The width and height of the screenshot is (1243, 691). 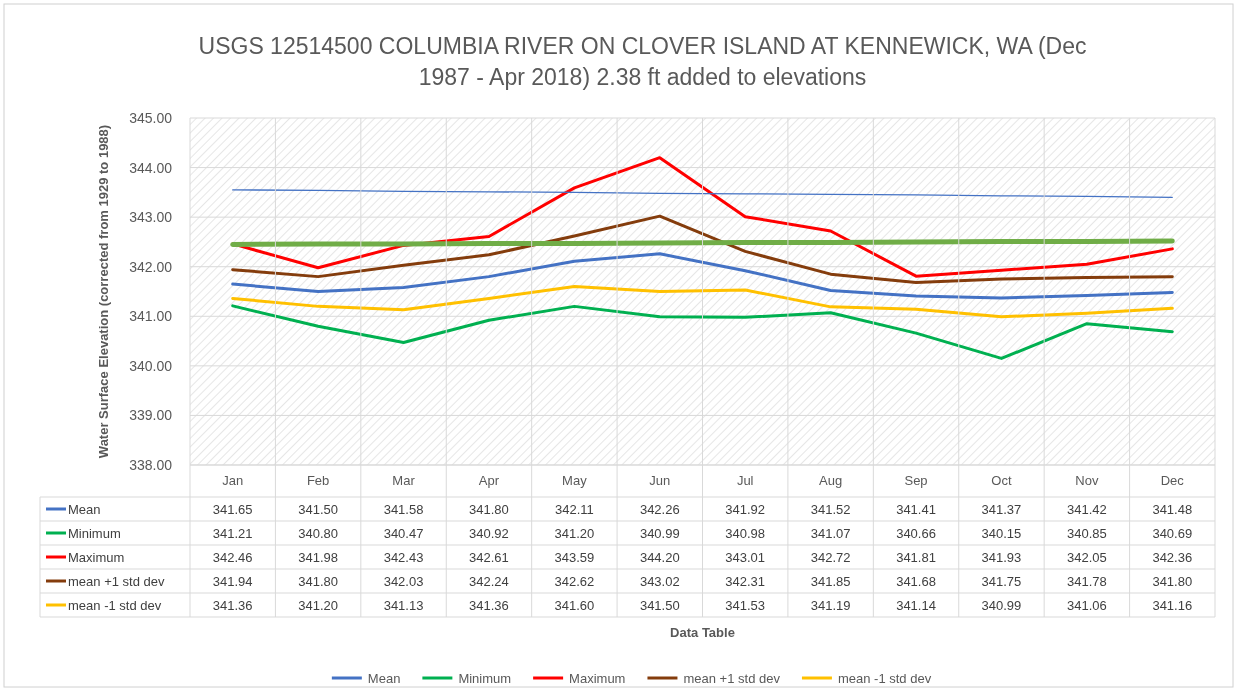 What do you see at coordinates (830, 509) in the screenshot?
I see `data-label: 341.52` at bounding box center [830, 509].